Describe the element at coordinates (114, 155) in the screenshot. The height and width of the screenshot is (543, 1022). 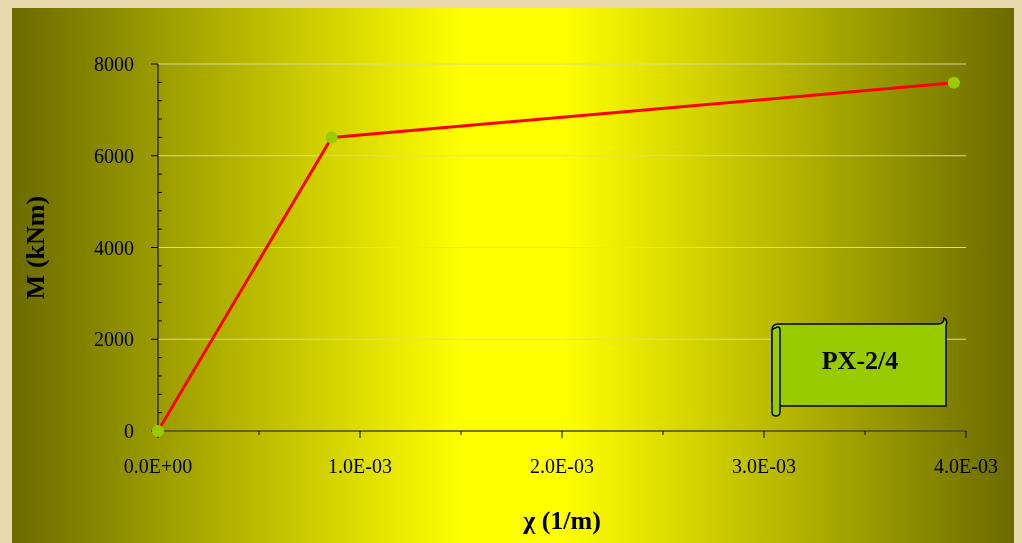
I see `y-tick-label: 6000` at that location.